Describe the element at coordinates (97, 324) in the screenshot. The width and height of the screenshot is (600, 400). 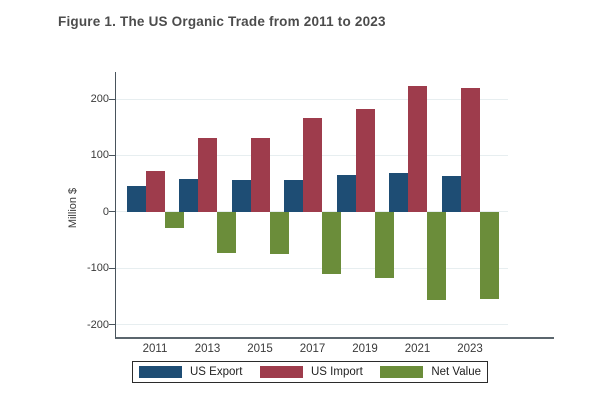
I see `y-tick-label: -200` at that location.